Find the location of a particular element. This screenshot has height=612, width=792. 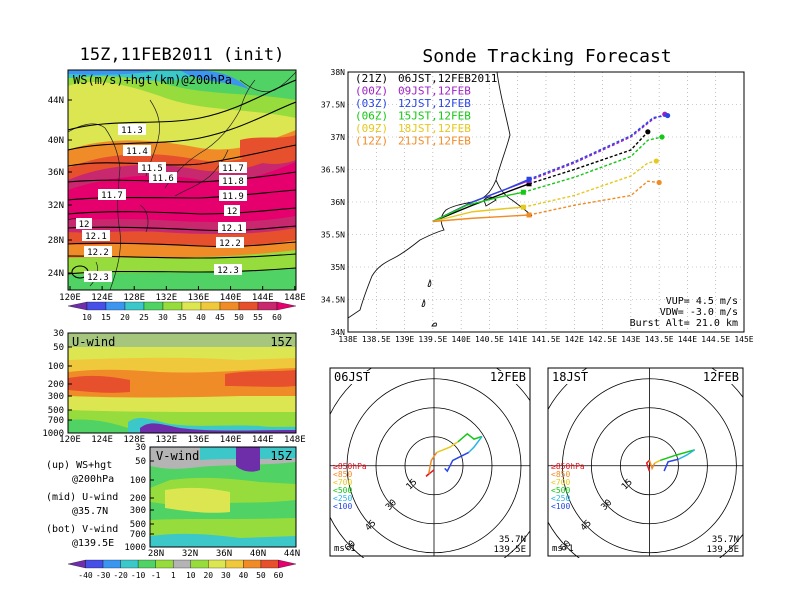

right-title: Sonde Tracking Forecast is located at coordinates (546, 56).